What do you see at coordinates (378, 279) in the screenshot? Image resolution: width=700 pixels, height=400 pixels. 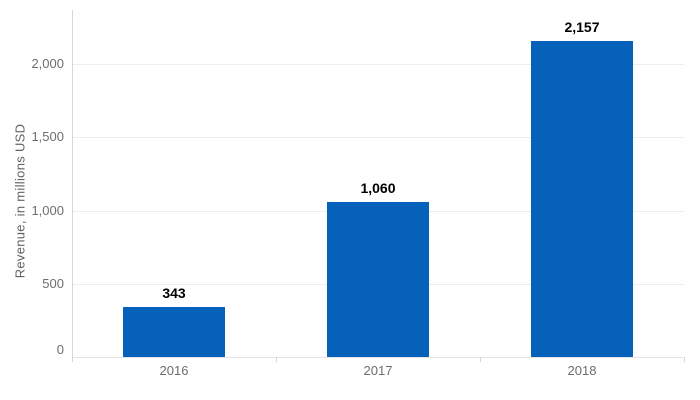 I see `bar-2017` at bounding box center [378, 279].